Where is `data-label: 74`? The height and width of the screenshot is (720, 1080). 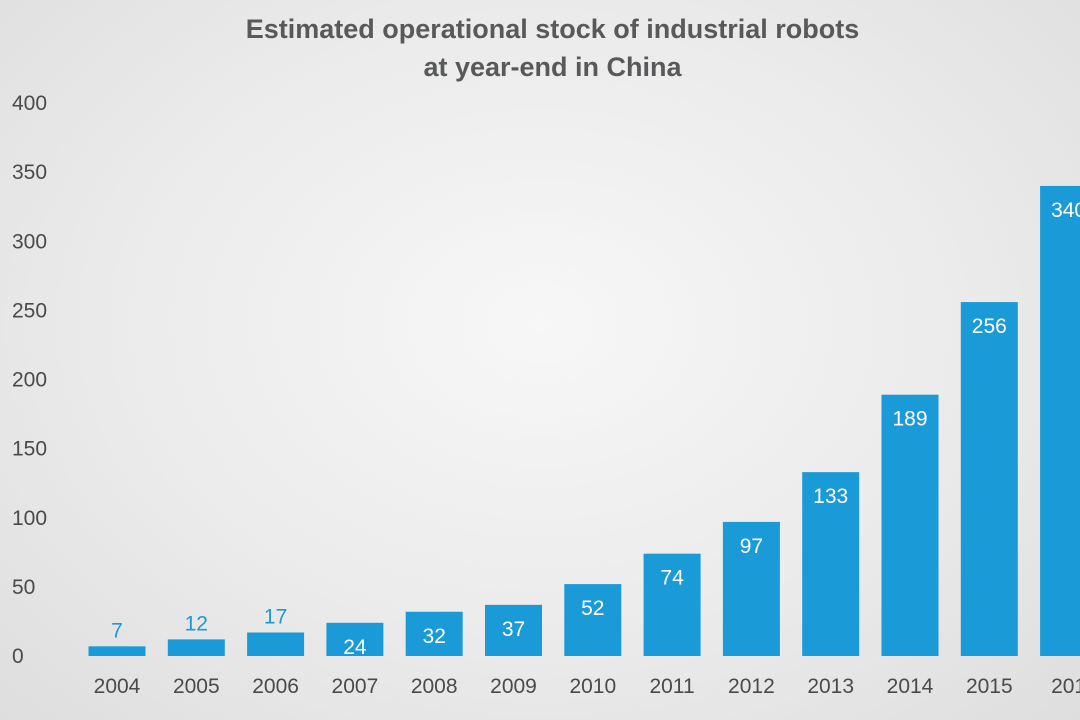 data-label: 74 is located at coordinates (672, 578).